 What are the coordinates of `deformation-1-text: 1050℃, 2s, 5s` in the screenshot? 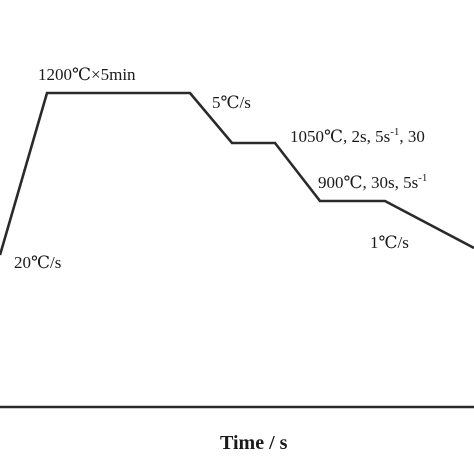 It's located at (340, 136).